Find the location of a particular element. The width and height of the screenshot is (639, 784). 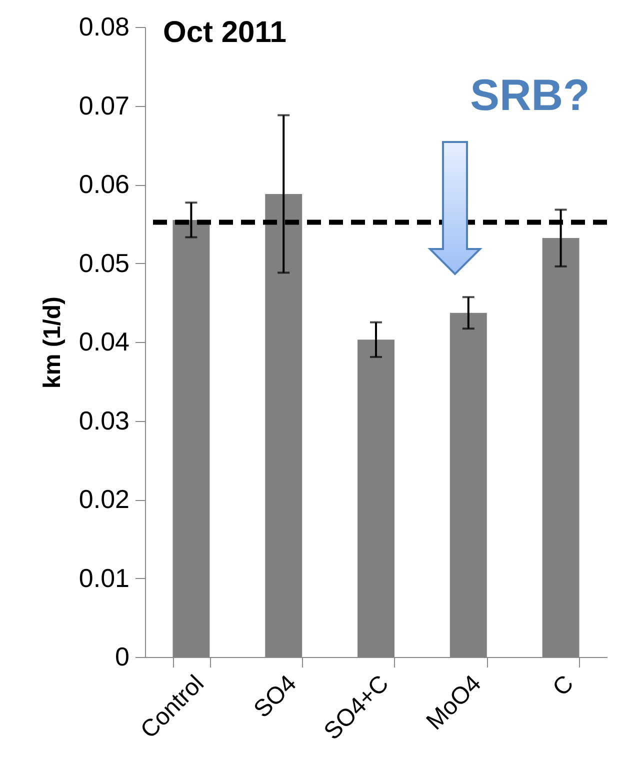

annotation: SRB? is located at coordinates (530, 95).